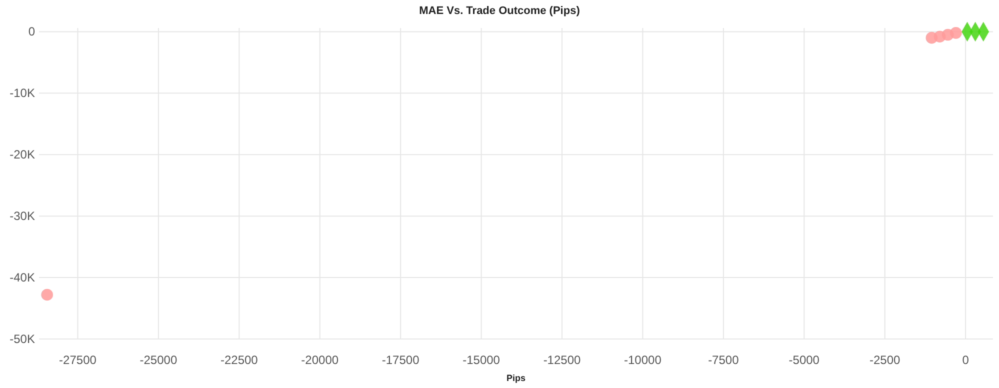 This screenshot has width=999, height=388. Describe the element at coordinates (516, 378) in the screenshot. I see `x-axis-title: Pips` at that location.